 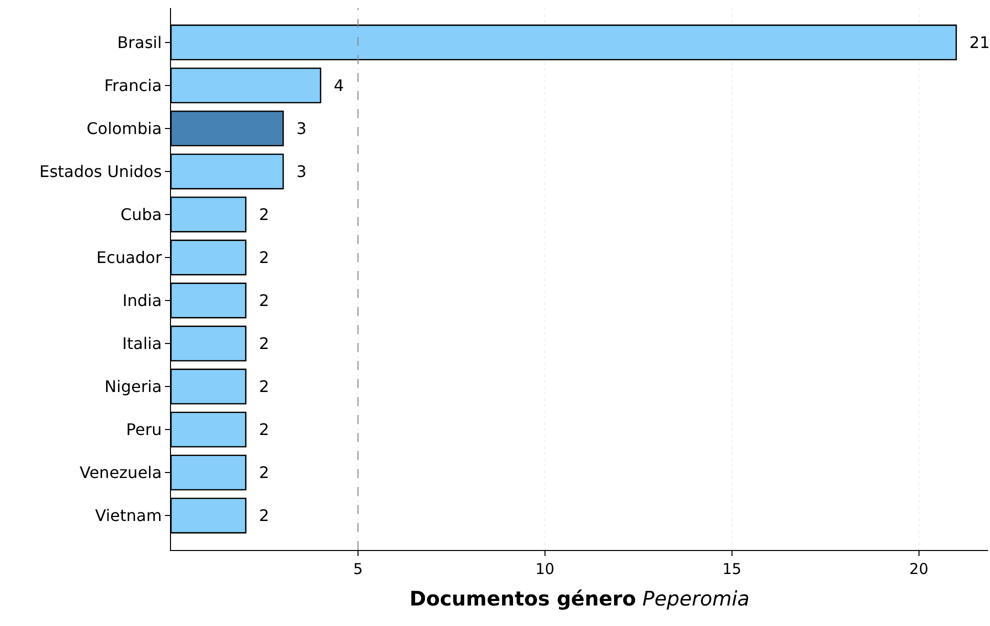 I want to click on y-tick-label: Cuba, so click(x=141, y=214).